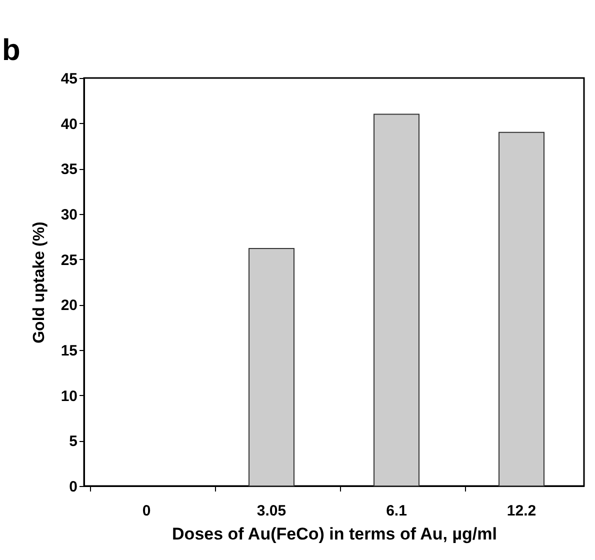 This screenshot has height=560, width=595. Describe the element at coordinates (69, 260) in the screenshot. I see `y-tick-label: 25` at that location.